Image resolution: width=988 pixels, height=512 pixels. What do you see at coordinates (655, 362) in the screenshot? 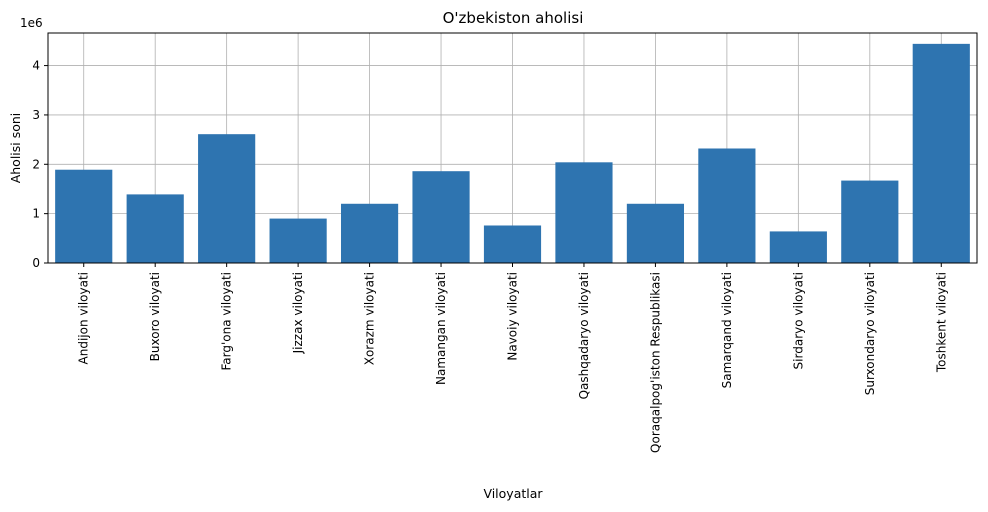
I see `x-tick-label-8: Qoraqalpog'iston Respublikasi` at bounding box center [655, 362].